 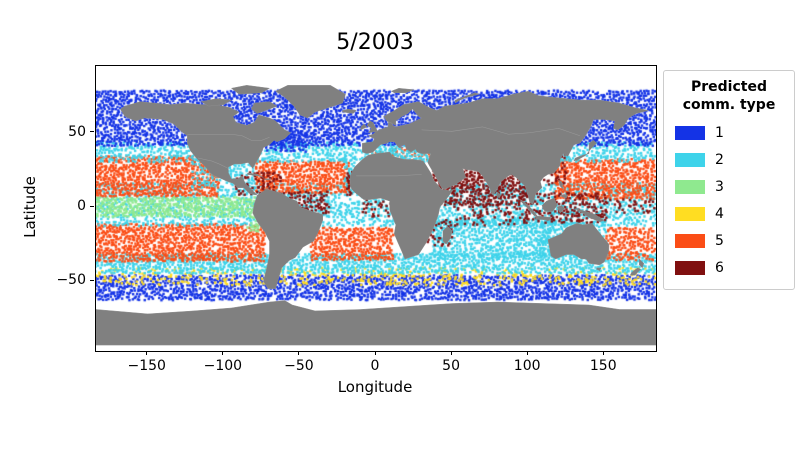 What do you see at coordinates (146, 366) in the screenshot?
I see `x-tick-label: −150` at bounding box center [146, 366].